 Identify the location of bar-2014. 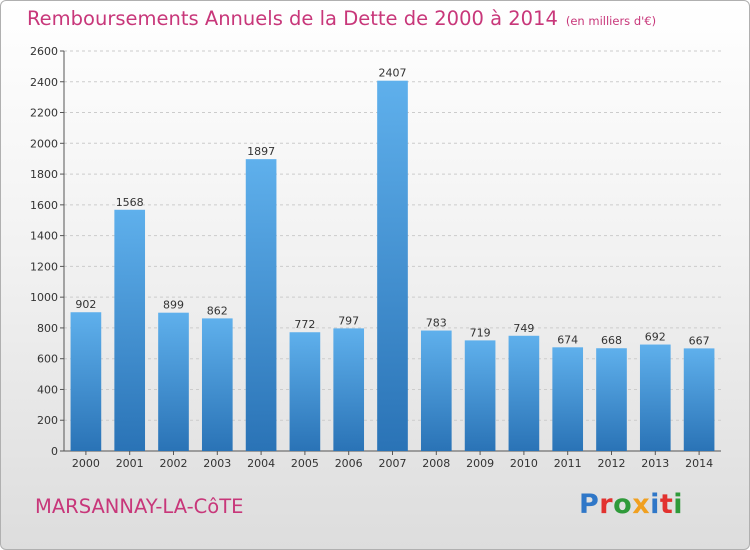
(699, 399).